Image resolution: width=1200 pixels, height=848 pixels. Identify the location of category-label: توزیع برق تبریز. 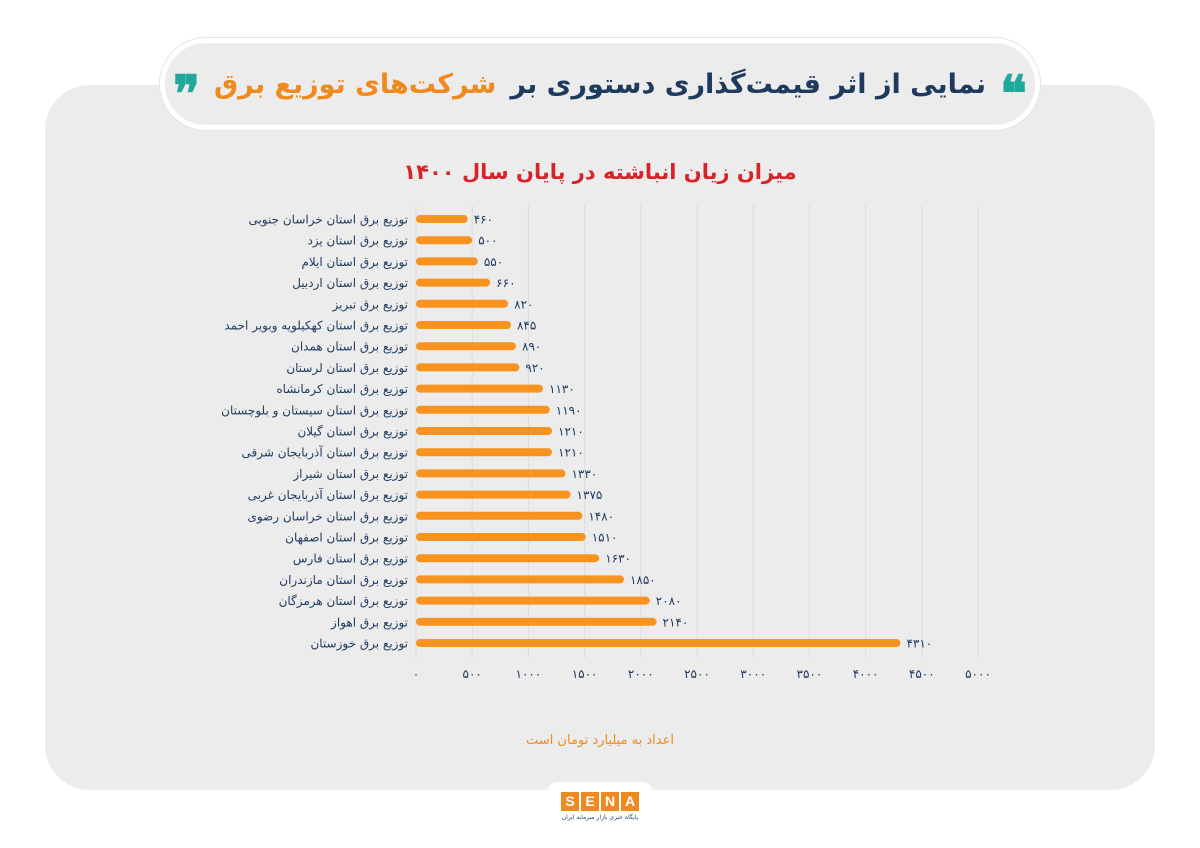
(369, 304).